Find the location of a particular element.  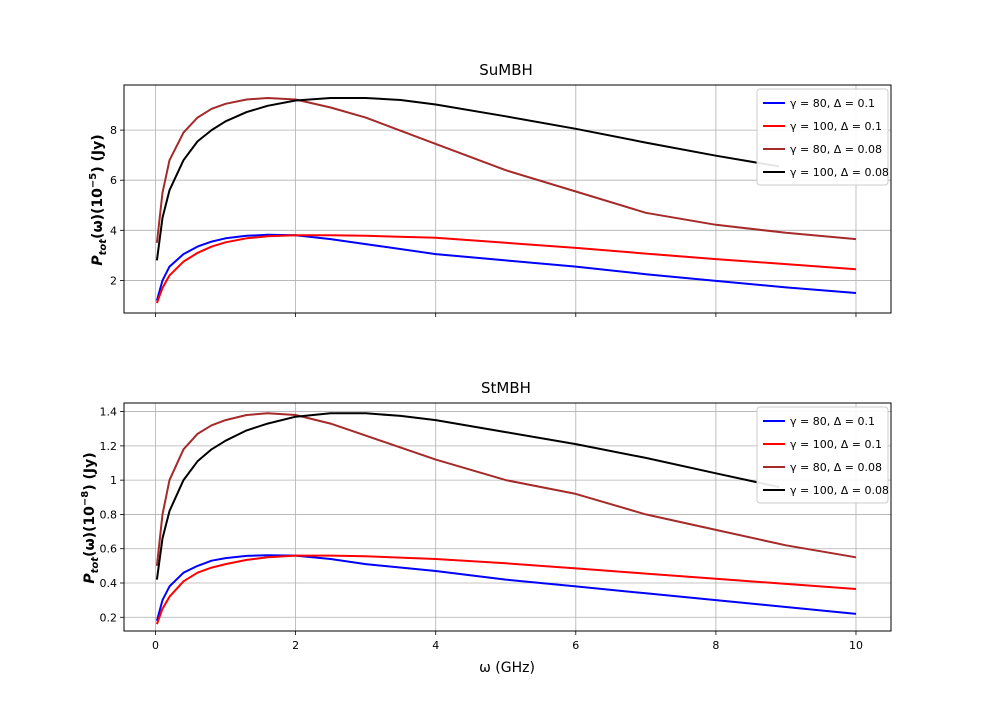

y-tick-label: 4 is located at coordinates (113, 230).